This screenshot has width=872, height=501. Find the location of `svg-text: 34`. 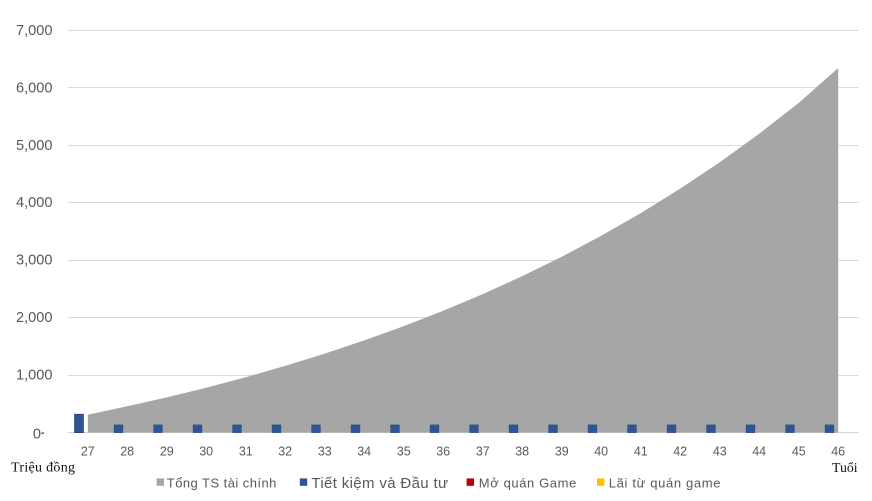

svg-text: 34 is located at coordinates (364, 452).